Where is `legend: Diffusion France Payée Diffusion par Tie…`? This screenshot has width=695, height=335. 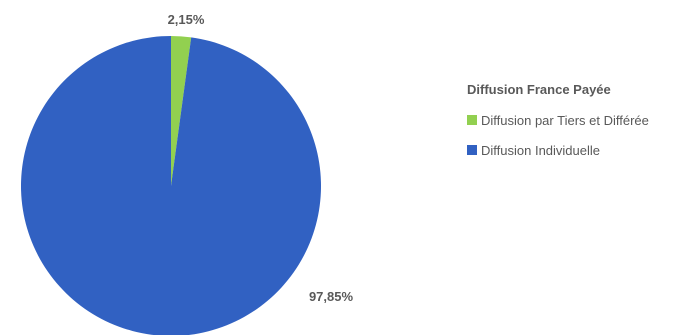 legend: Diffusion France Payée Diffusion par Tie… is located at coordinates (580, 127).